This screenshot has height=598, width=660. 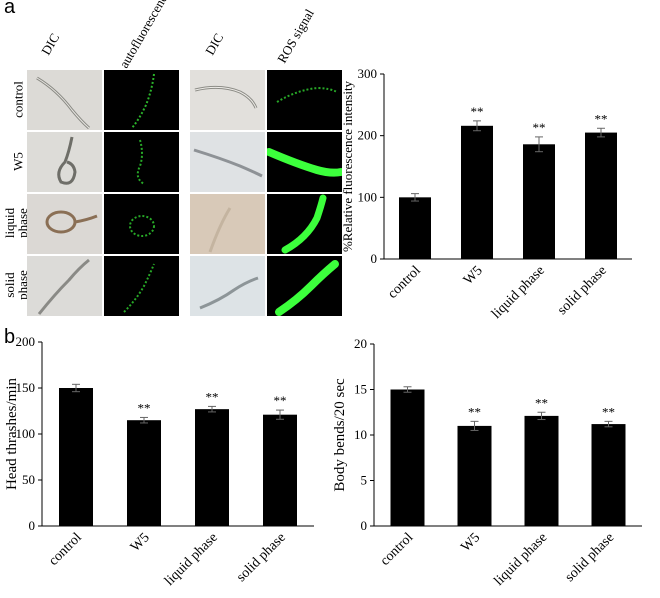 I want to click on micrograph-liquid-dic, so click(x=64, y=224).